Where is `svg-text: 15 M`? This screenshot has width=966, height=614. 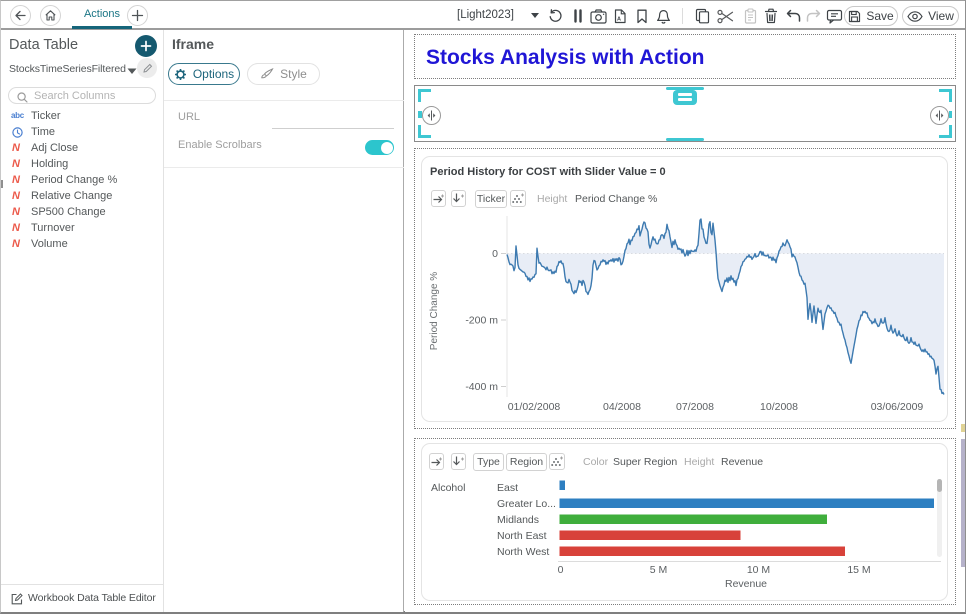
svg-text: 15 M is located at coordinates (858, 570).